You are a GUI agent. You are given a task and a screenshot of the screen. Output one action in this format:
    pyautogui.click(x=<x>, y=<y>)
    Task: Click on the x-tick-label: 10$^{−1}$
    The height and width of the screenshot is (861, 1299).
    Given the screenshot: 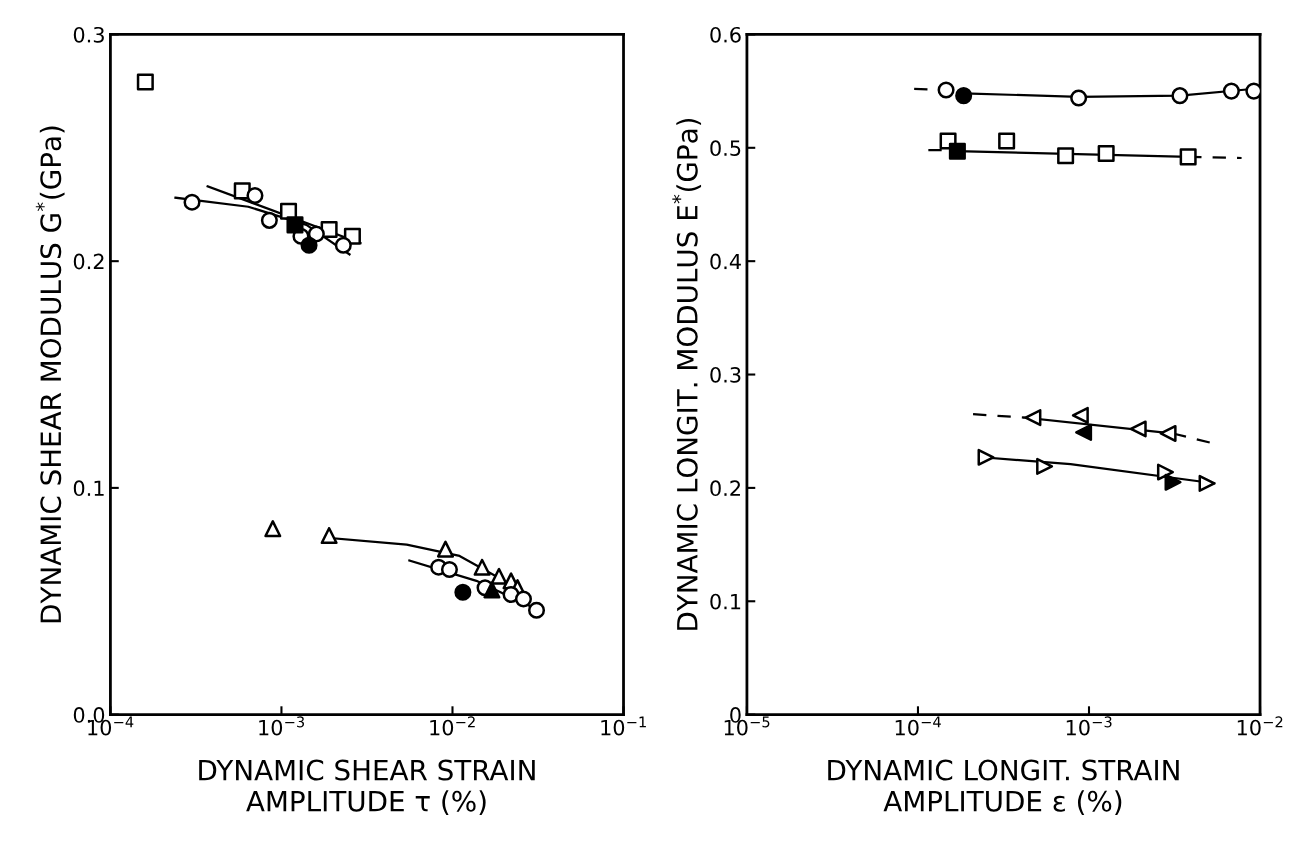 What is the action you would take?
    pyautogui.click(x=623, y=726)
    